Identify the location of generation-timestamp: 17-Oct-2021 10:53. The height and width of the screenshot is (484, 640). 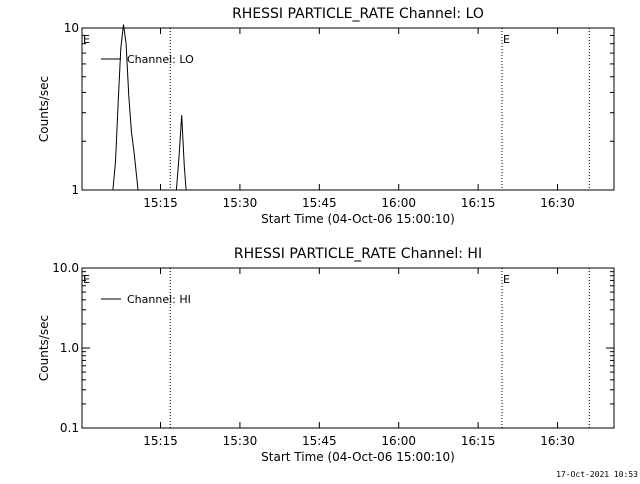
(597, 474).